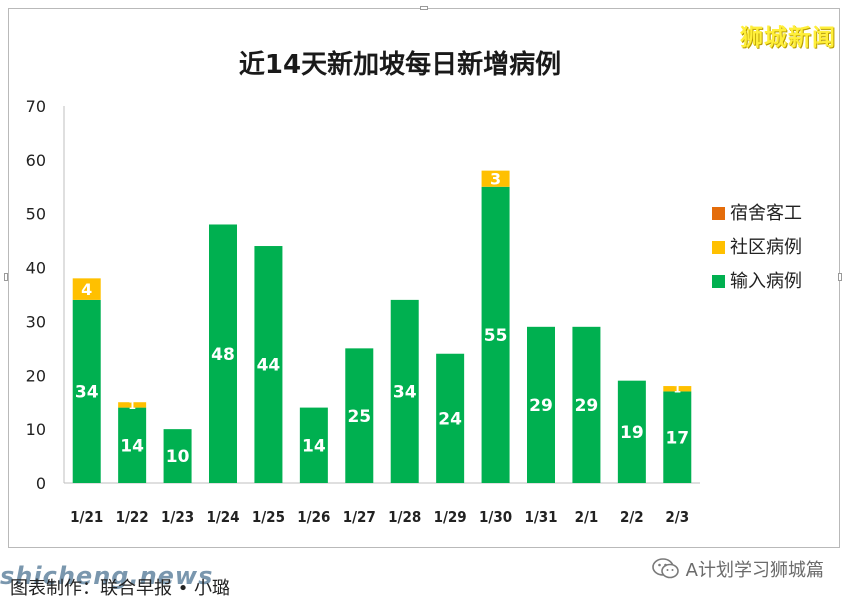  What do you see at coordinates (450, 517) in the screenshot?
I see `x-tick-label: 1/29` at bounding box center [450, 517].